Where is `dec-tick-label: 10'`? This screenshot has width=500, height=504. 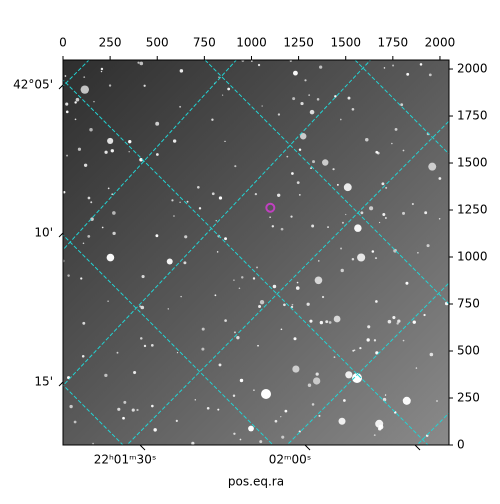 dec-tick-label: 10' is located at coordinates (43, 233).